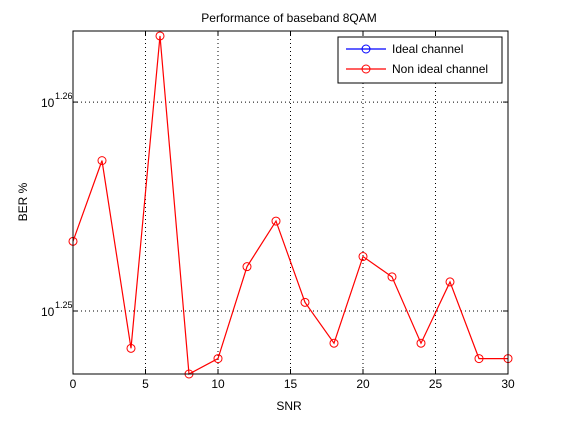  Describe the element at coordinates (288, 18) in the screenshot. I see `chart-title: Performance of baseband 8QAM` at that location.